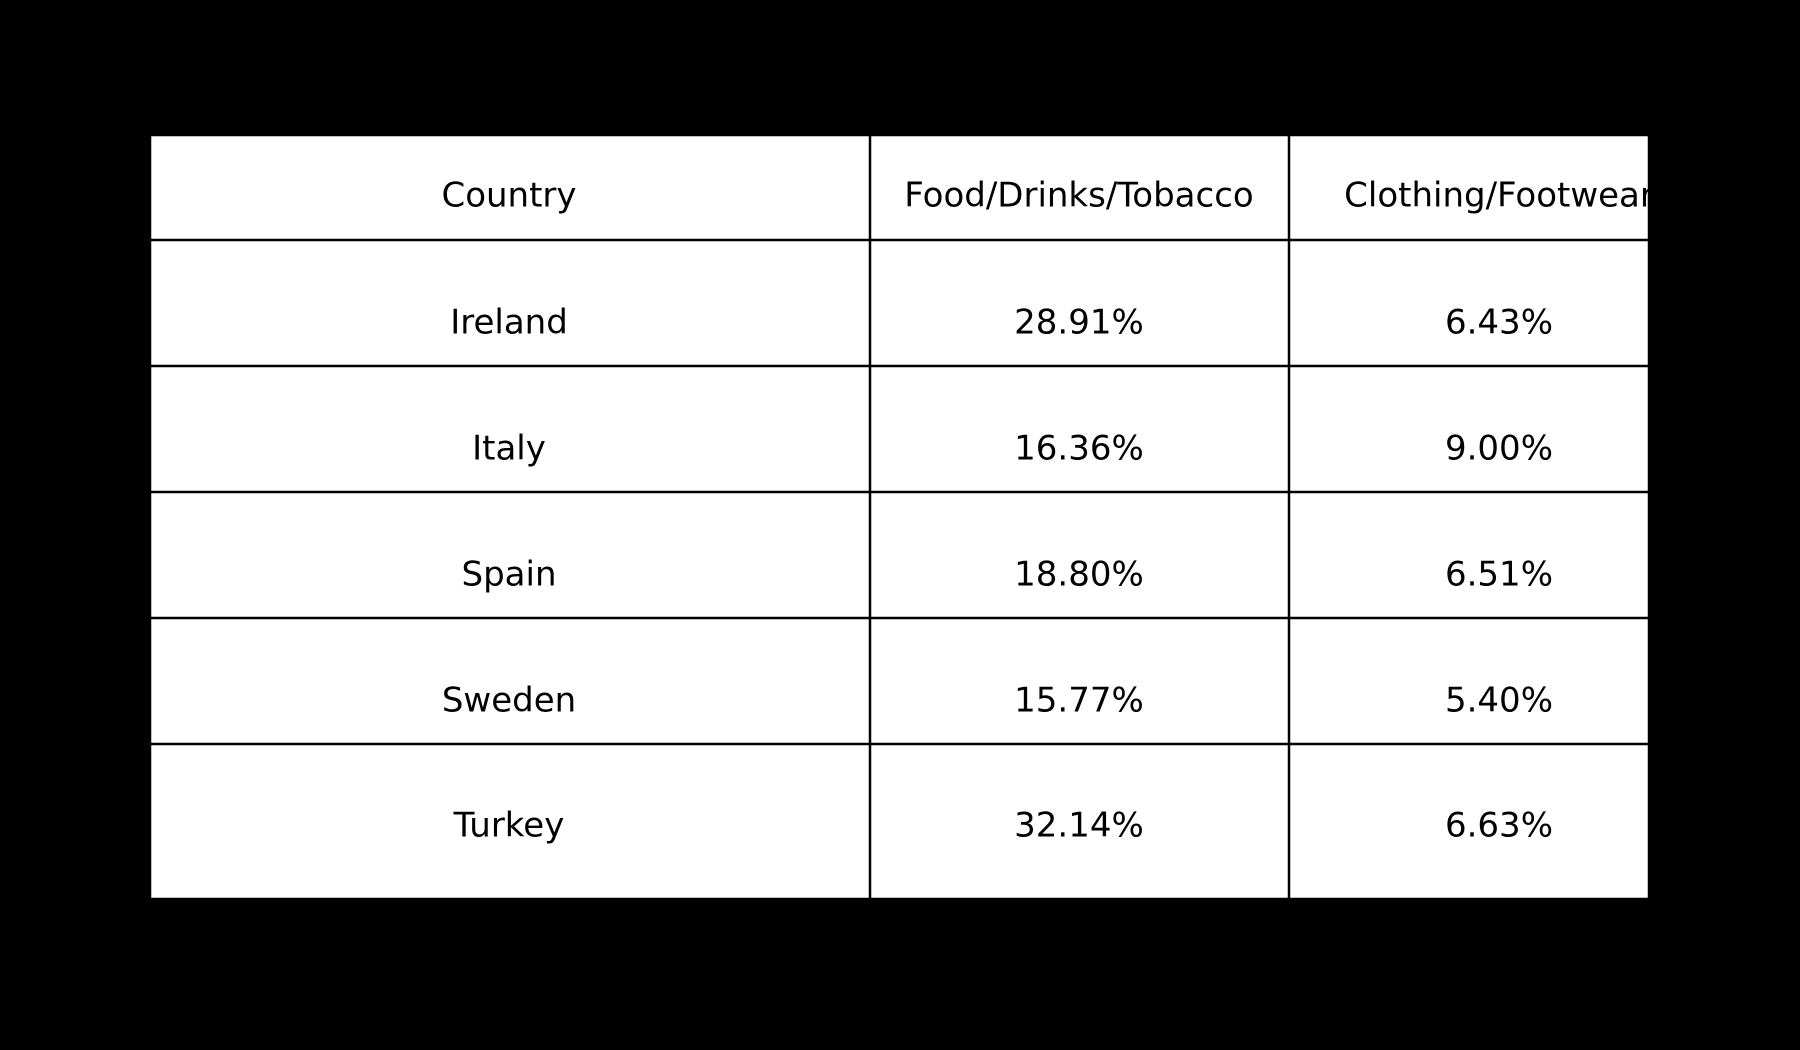  I want to click on cell-value: 18.80%, so click(1079, 575).